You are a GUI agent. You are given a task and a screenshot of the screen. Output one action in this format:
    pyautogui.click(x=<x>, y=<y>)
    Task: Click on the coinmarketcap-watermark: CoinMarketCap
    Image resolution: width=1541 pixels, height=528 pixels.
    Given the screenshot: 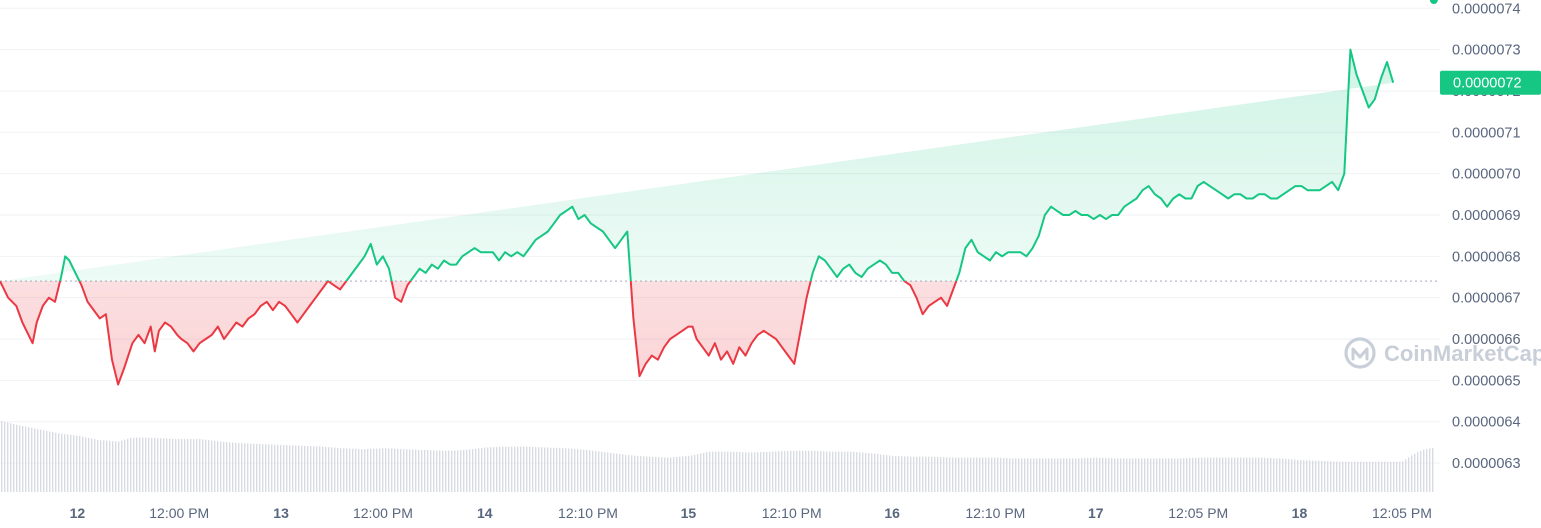 What is the action you would take?
    pyautogui.click(x=1442, y=353)
    